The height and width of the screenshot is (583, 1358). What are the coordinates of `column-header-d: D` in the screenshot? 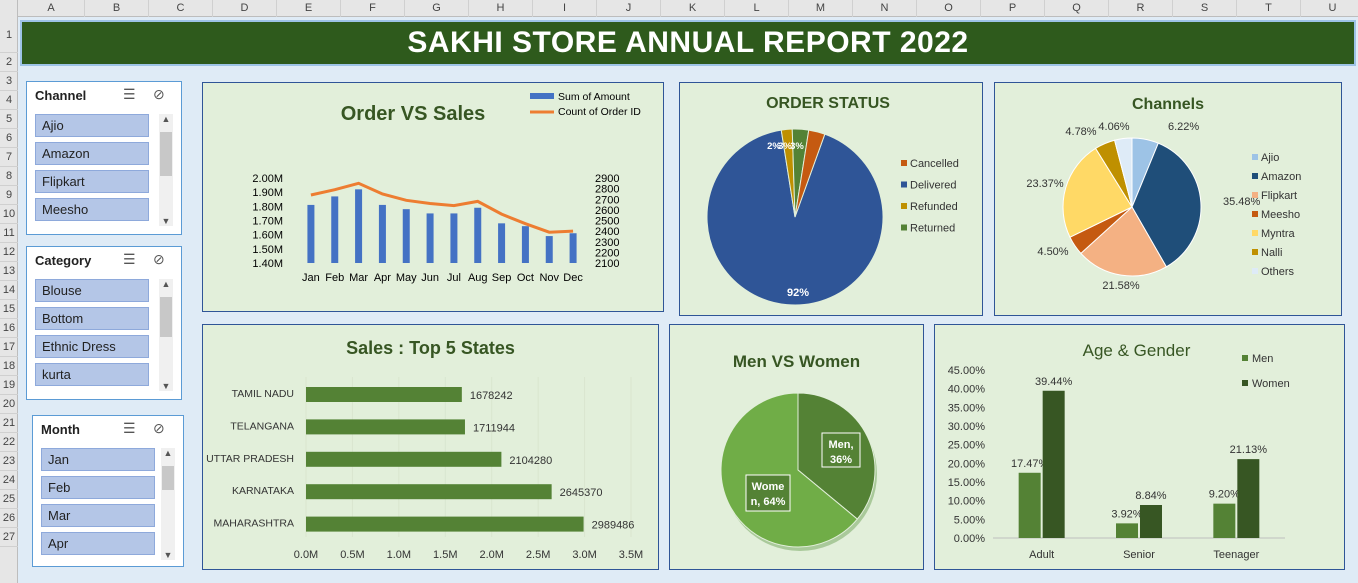 It's located at (245, 8).